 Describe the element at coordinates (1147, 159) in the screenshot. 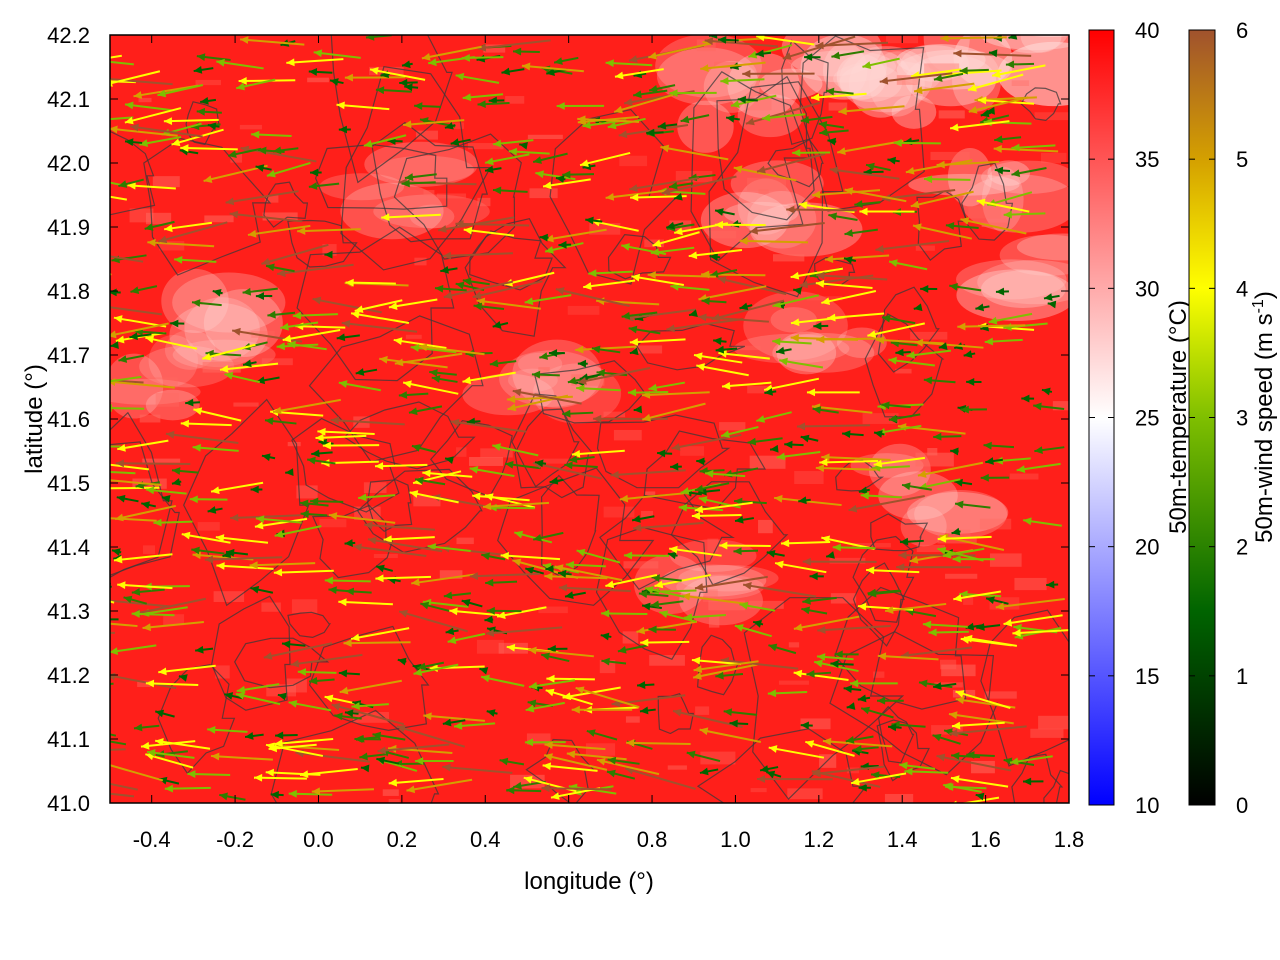

I see `temperature-colorbar-tick-label: 35` at that location.